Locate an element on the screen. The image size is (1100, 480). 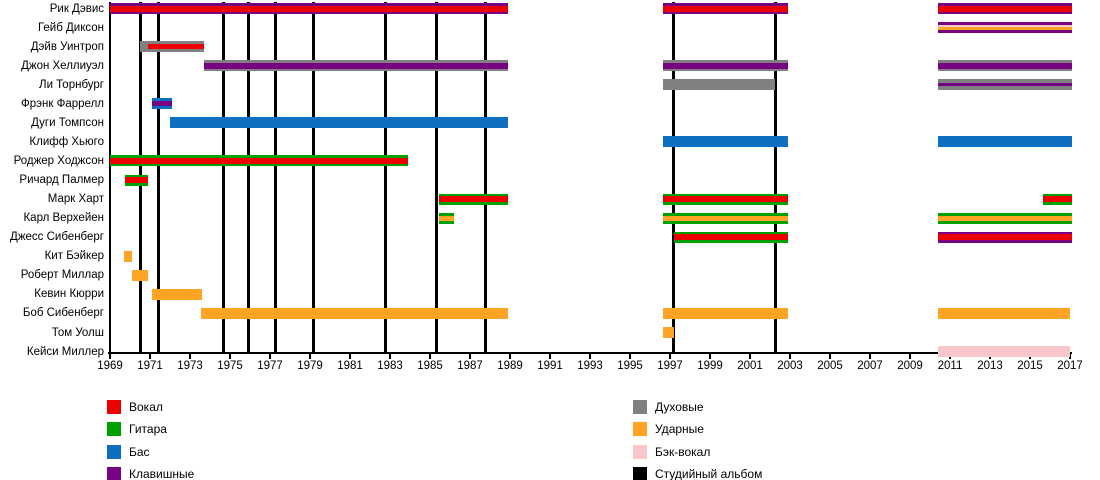
axis-tick-label: 2009 is located at coordinates (910, 366).